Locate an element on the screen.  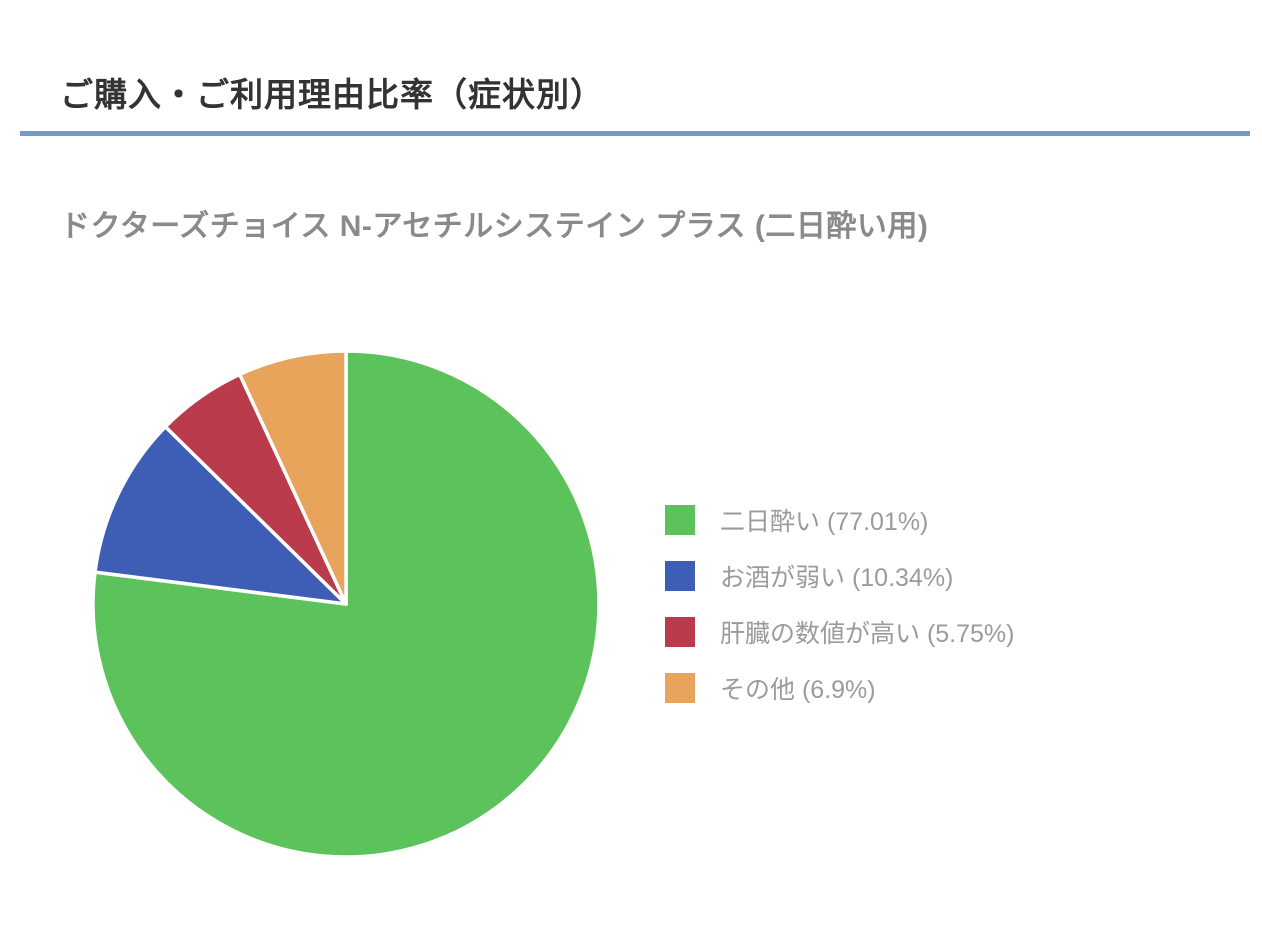
legend-item-3: その他 (6.9%) is located at coordinates (839, 688).